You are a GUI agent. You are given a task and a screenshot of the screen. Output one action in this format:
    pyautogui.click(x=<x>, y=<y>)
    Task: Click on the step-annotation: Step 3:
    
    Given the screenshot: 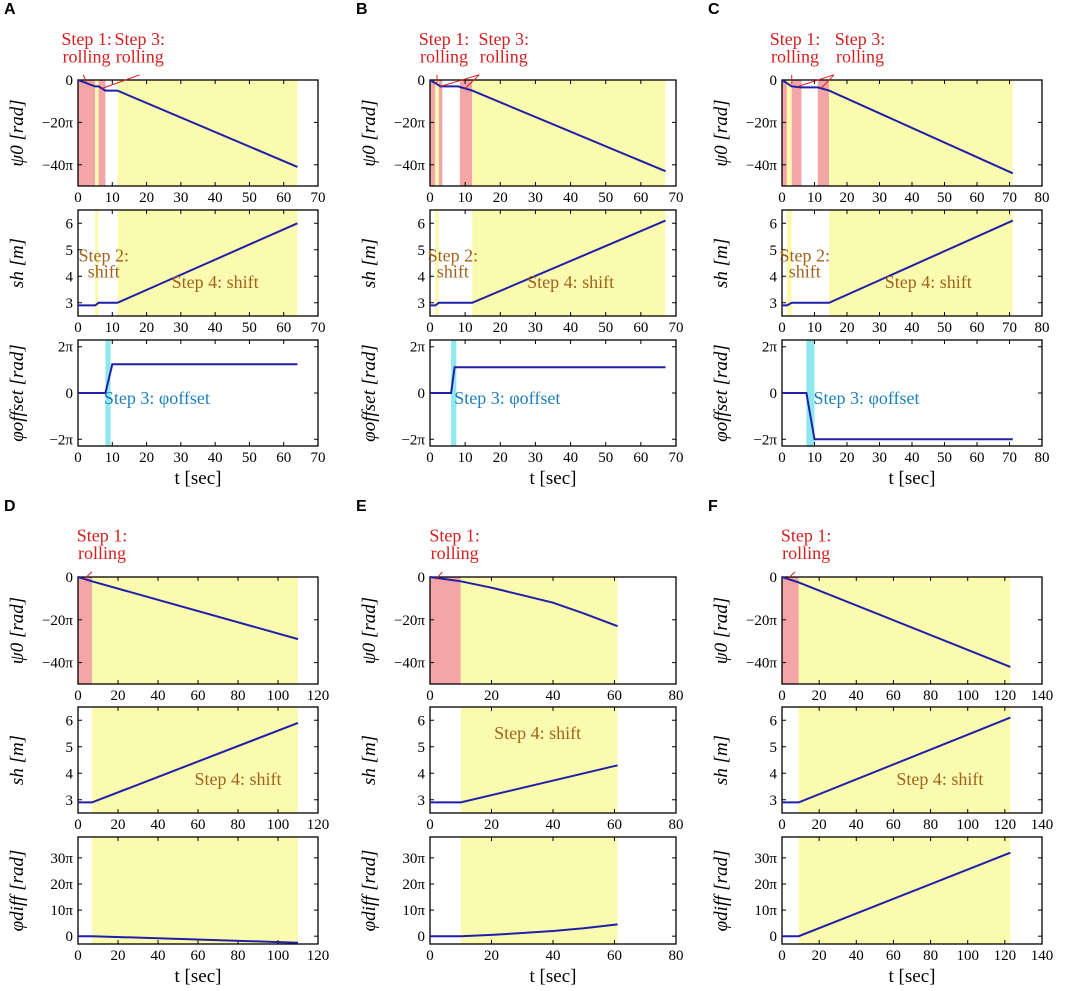 What is the action you would take?
    pyautogui.click(x=504, y=39)
    